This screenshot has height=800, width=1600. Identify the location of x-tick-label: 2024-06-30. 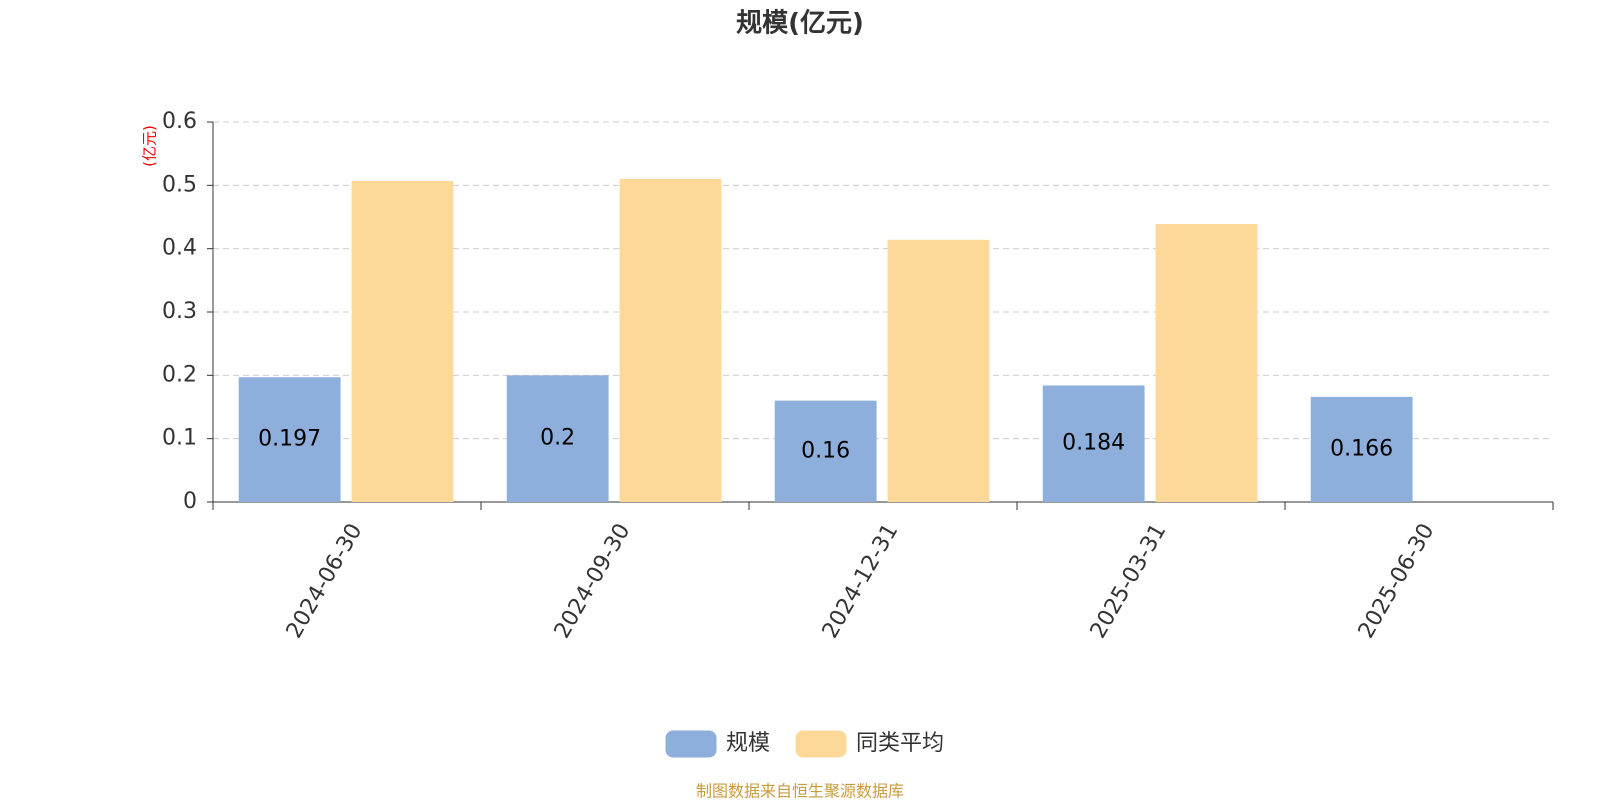
(325, 581).